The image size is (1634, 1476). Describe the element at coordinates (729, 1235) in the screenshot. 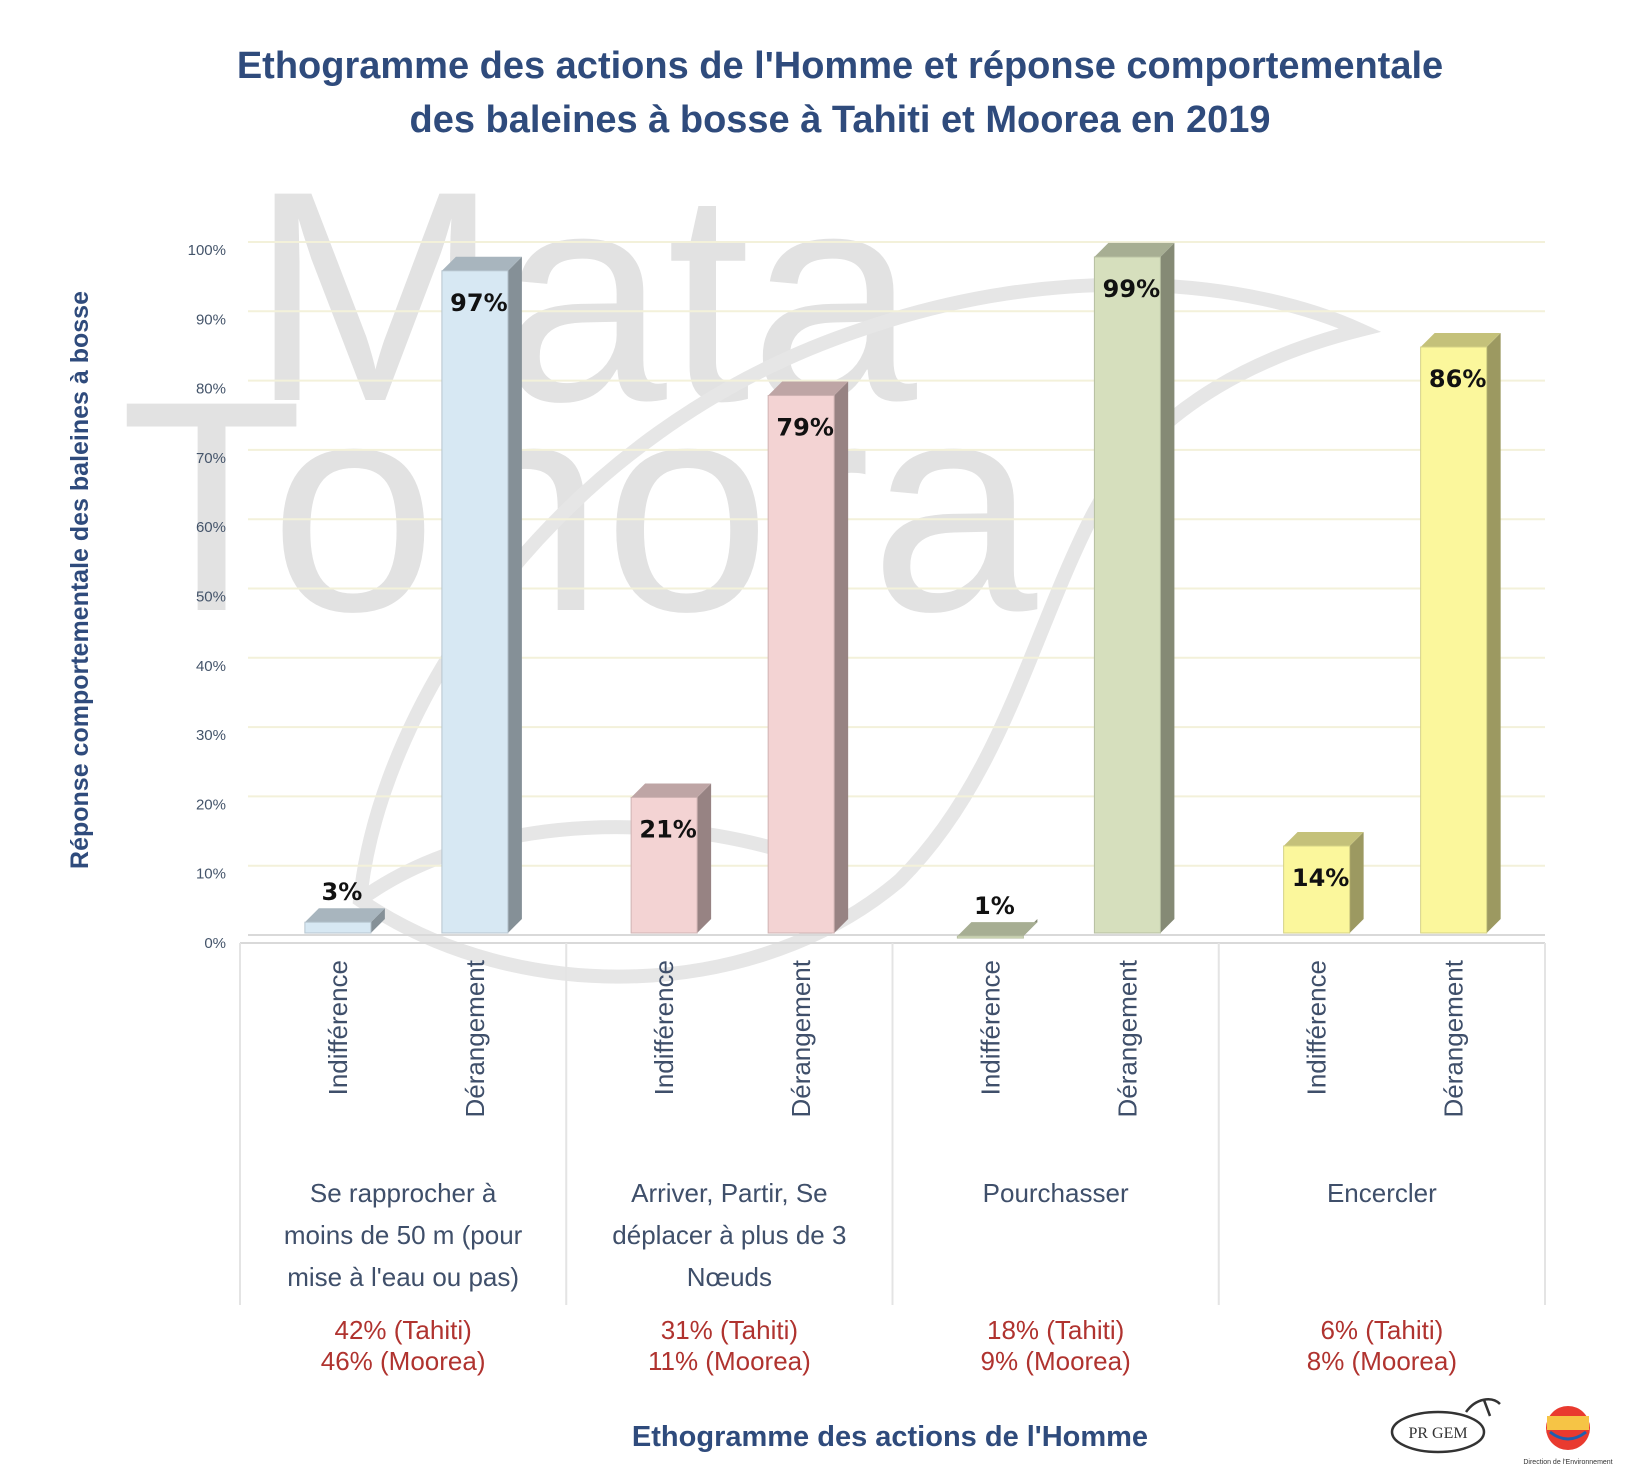

I see `group-label: déplacer à plus de 3` at that location.